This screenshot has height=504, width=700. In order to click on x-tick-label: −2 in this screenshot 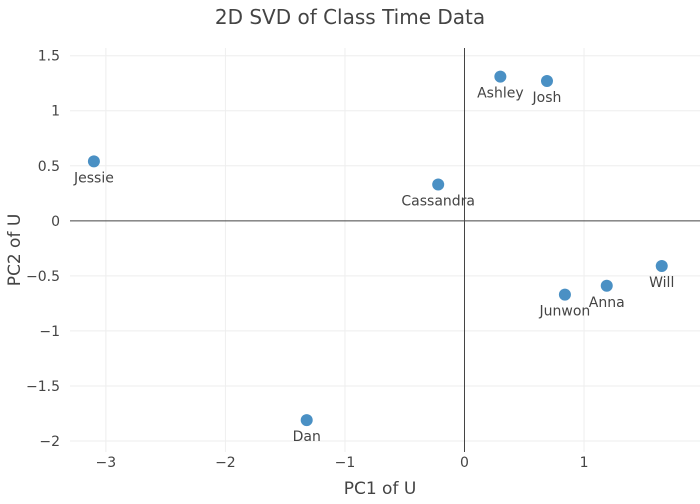, I will do `click(225, 463)`.